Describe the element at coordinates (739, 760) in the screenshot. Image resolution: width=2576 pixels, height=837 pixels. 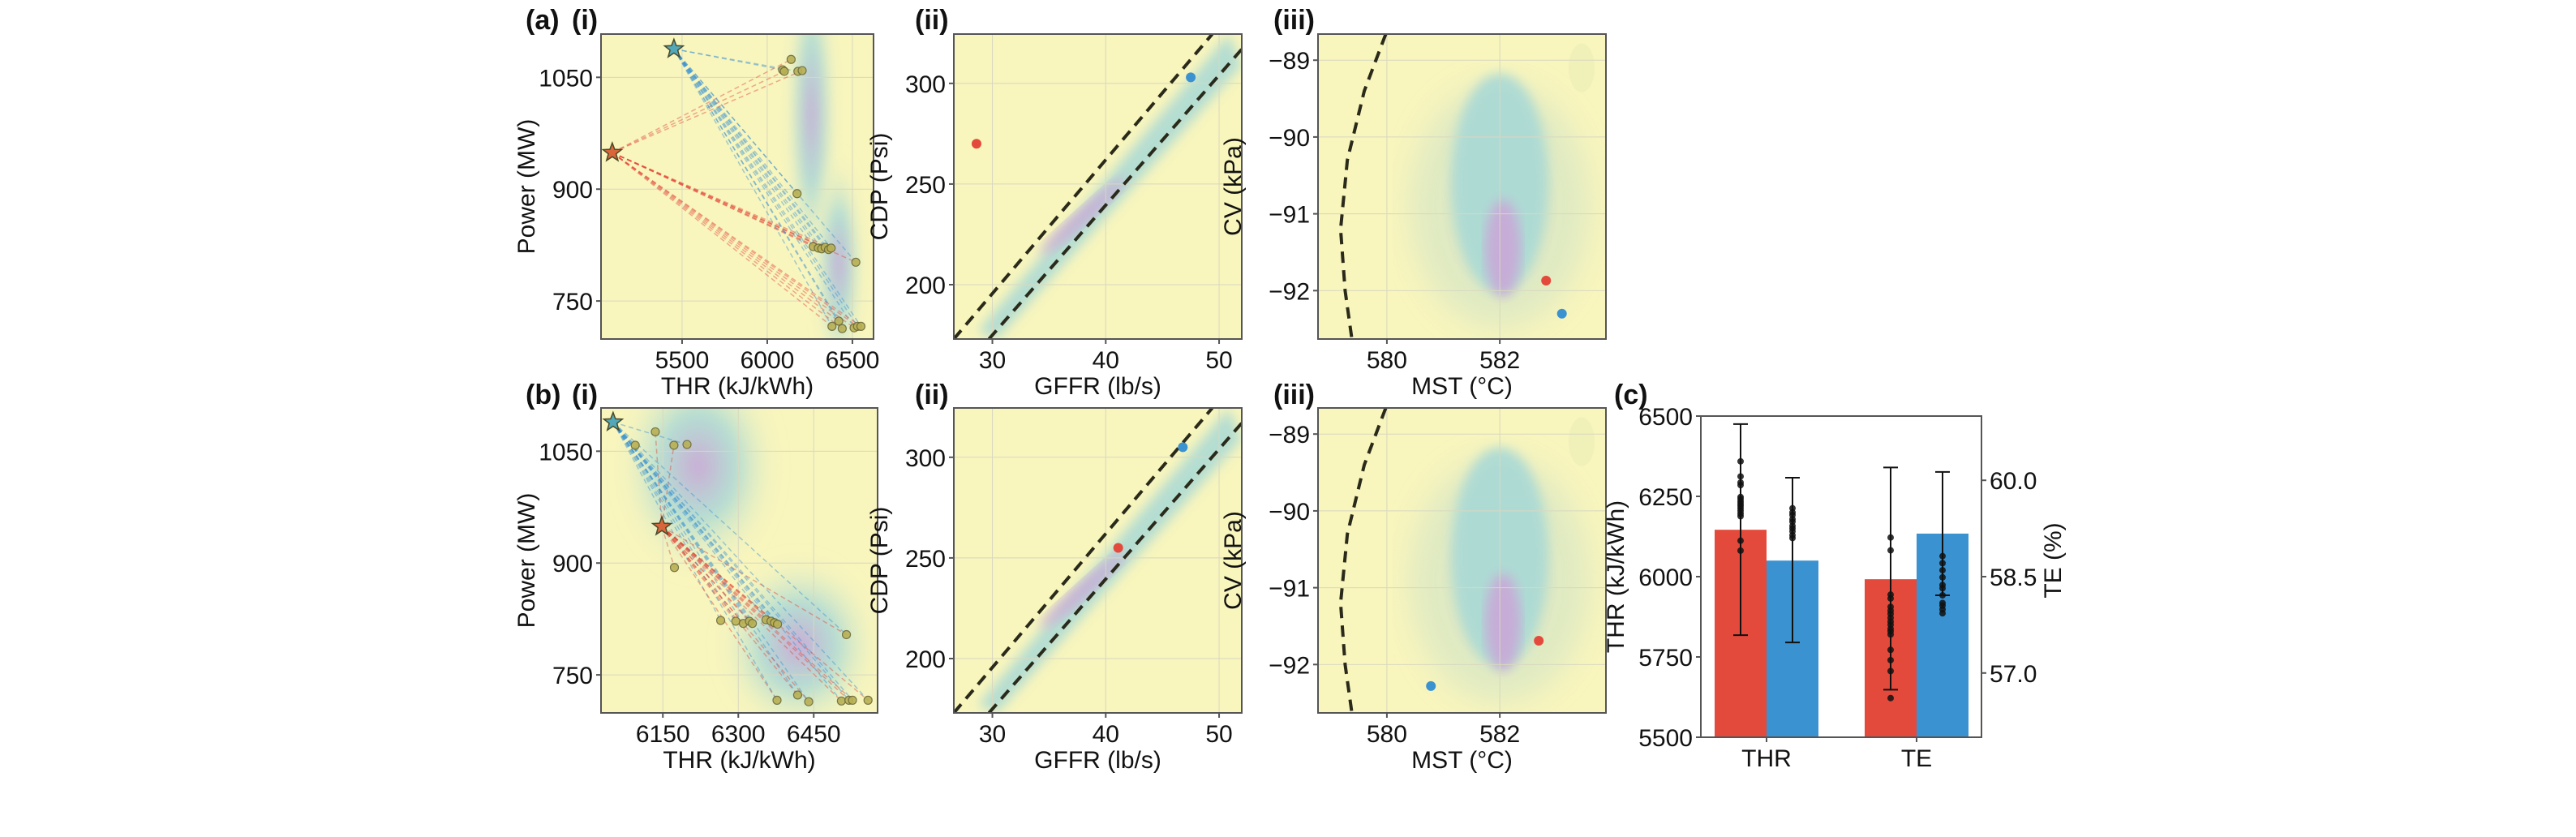
I see `x-axis-label: THR (kJ/kWh)` at that location.